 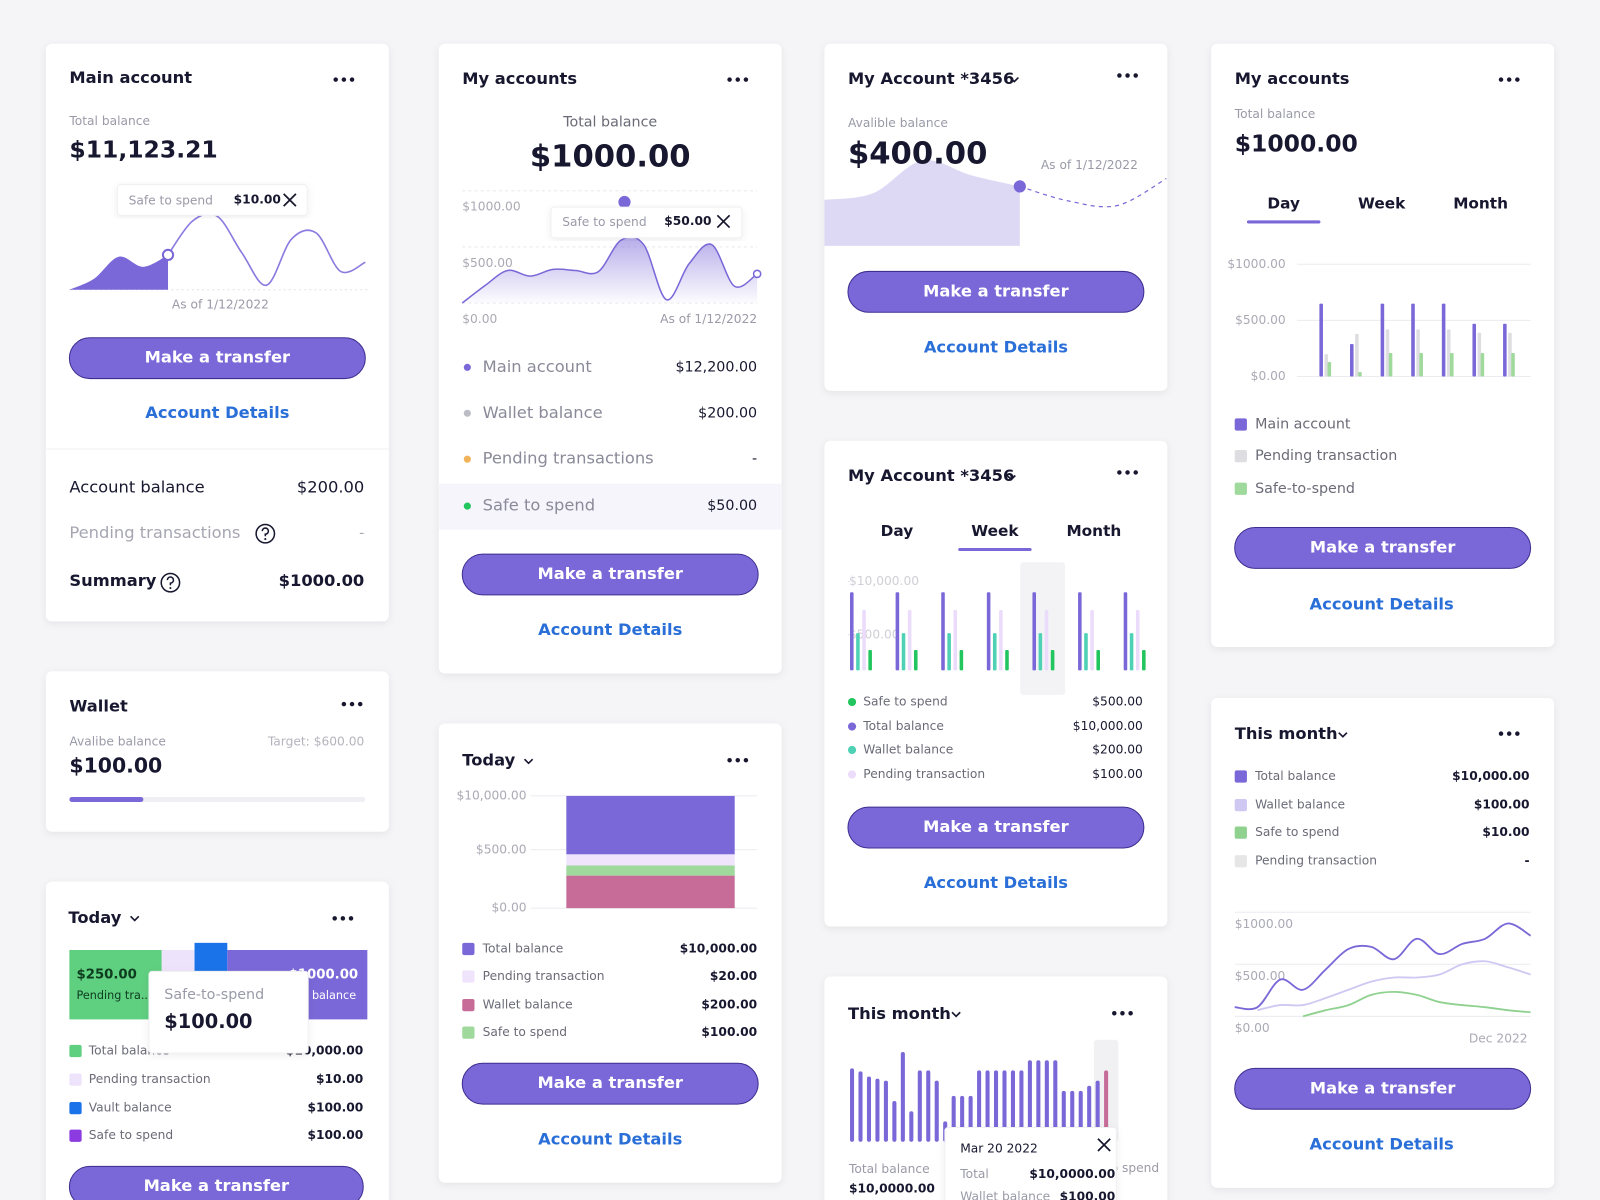 I want to click on help-icon, so click(x=170, y=582).